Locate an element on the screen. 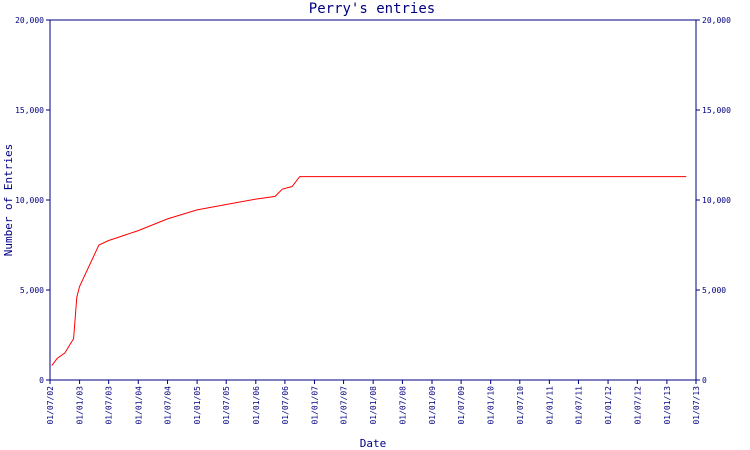  y-tick-label-right: 10,000 is located at coordinates (716, 200).